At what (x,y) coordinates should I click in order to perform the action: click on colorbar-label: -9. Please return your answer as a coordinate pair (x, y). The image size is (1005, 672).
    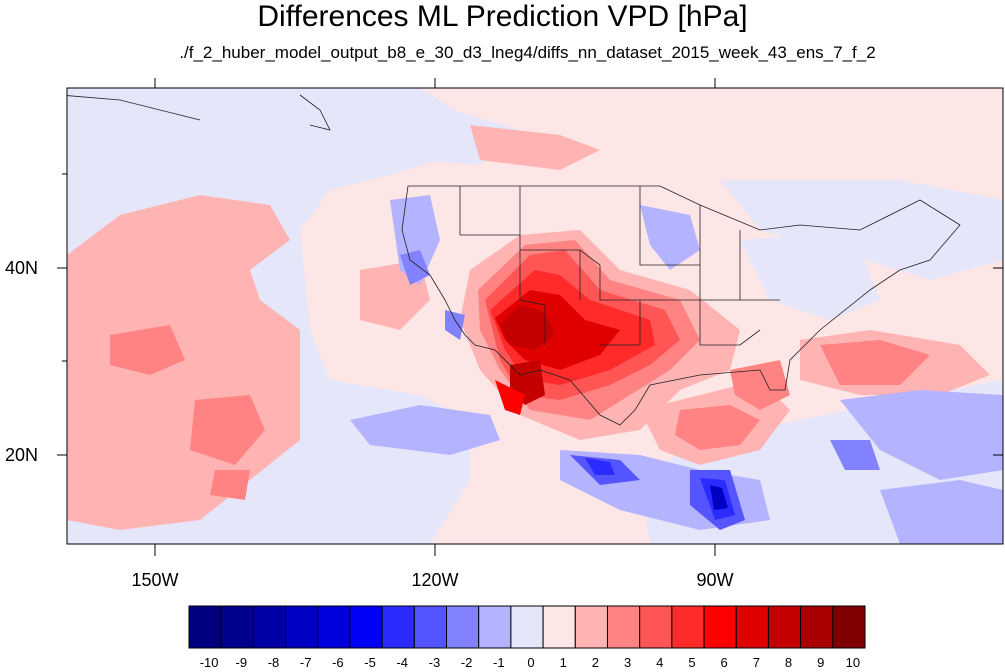
    Looking at the image, I should click on (241, 662).